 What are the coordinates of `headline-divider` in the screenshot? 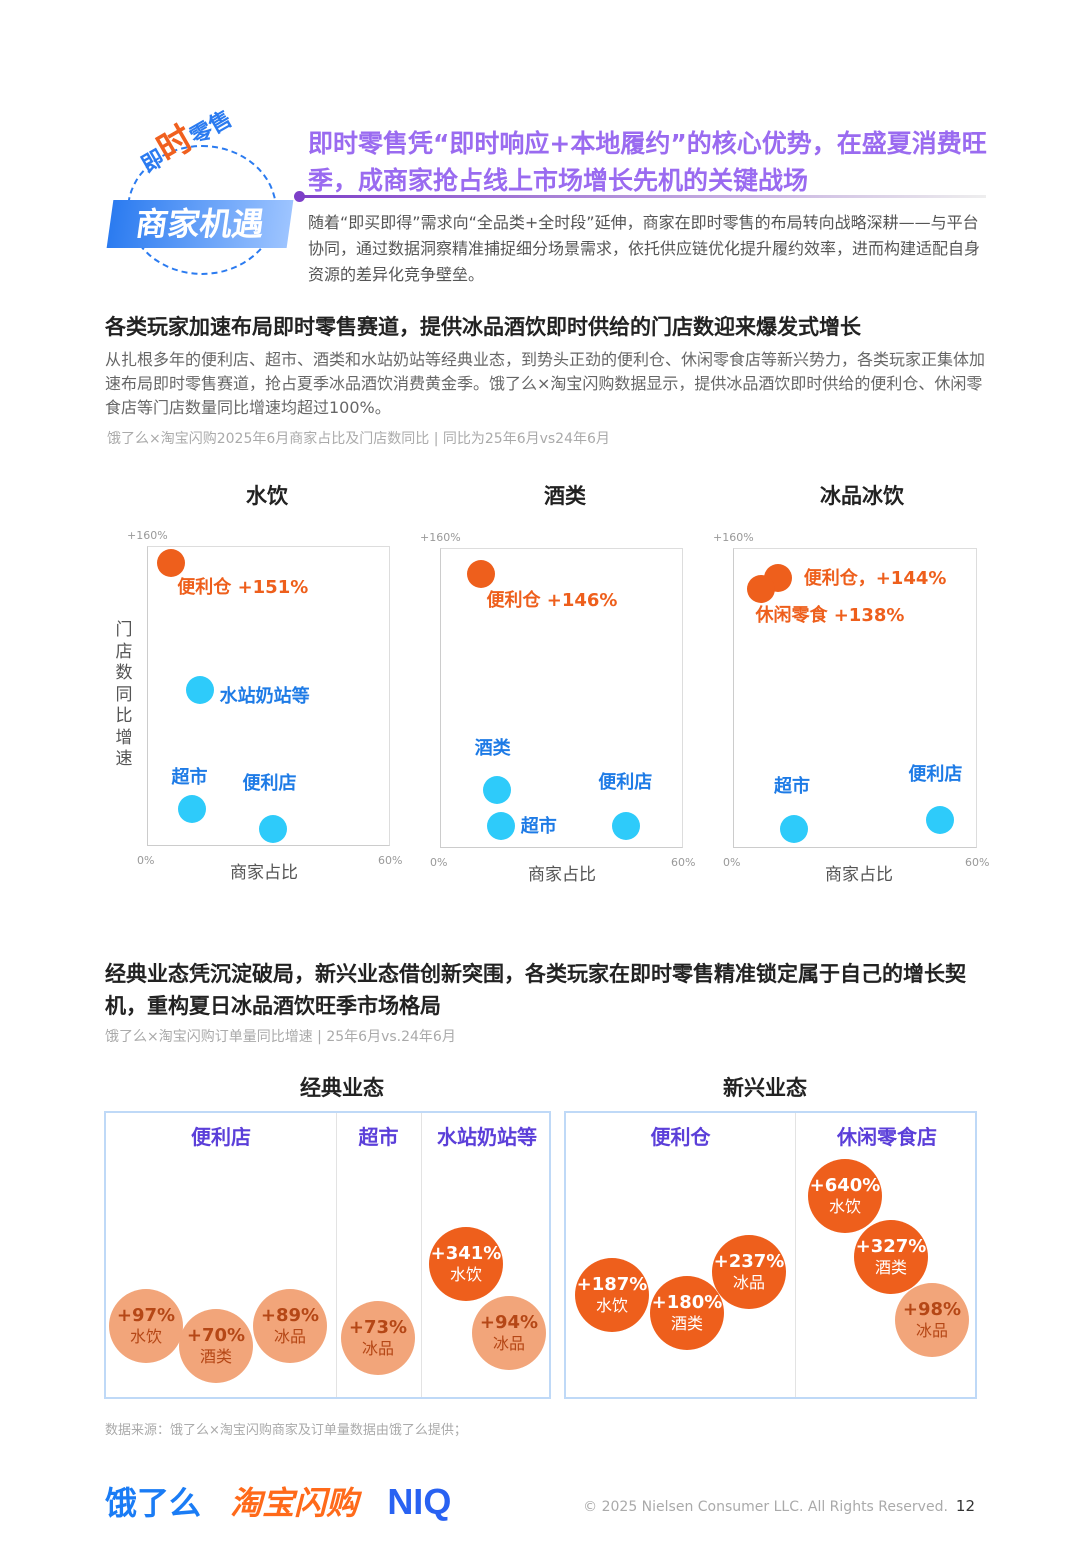 It's located at (640, 196).